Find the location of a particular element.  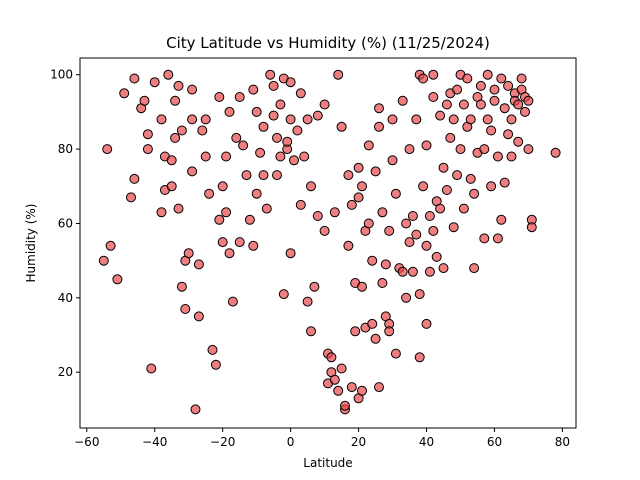

x-axis-ticks: −60 −40 −20 0 20 40 60 80 is located at coordinates (322, 438).